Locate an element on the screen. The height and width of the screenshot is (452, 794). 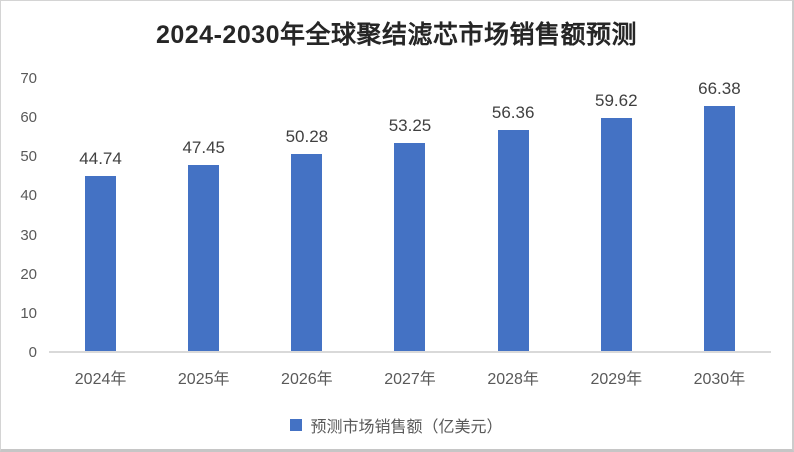
bar-slot: 53.25 is located at coordinates (409, 215).